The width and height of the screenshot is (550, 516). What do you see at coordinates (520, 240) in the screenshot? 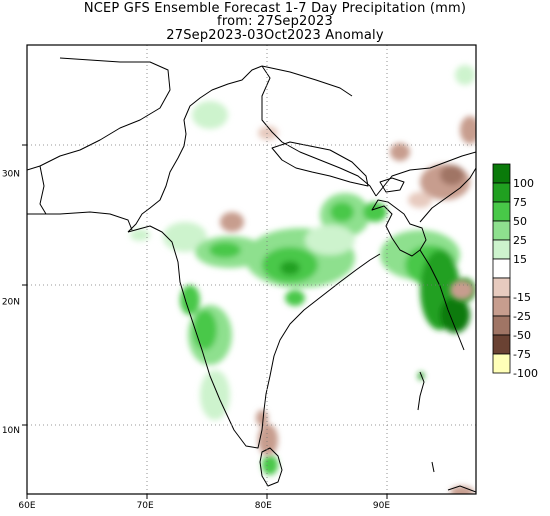
I see `legend-label: 25` at bounding box center [520, 240].